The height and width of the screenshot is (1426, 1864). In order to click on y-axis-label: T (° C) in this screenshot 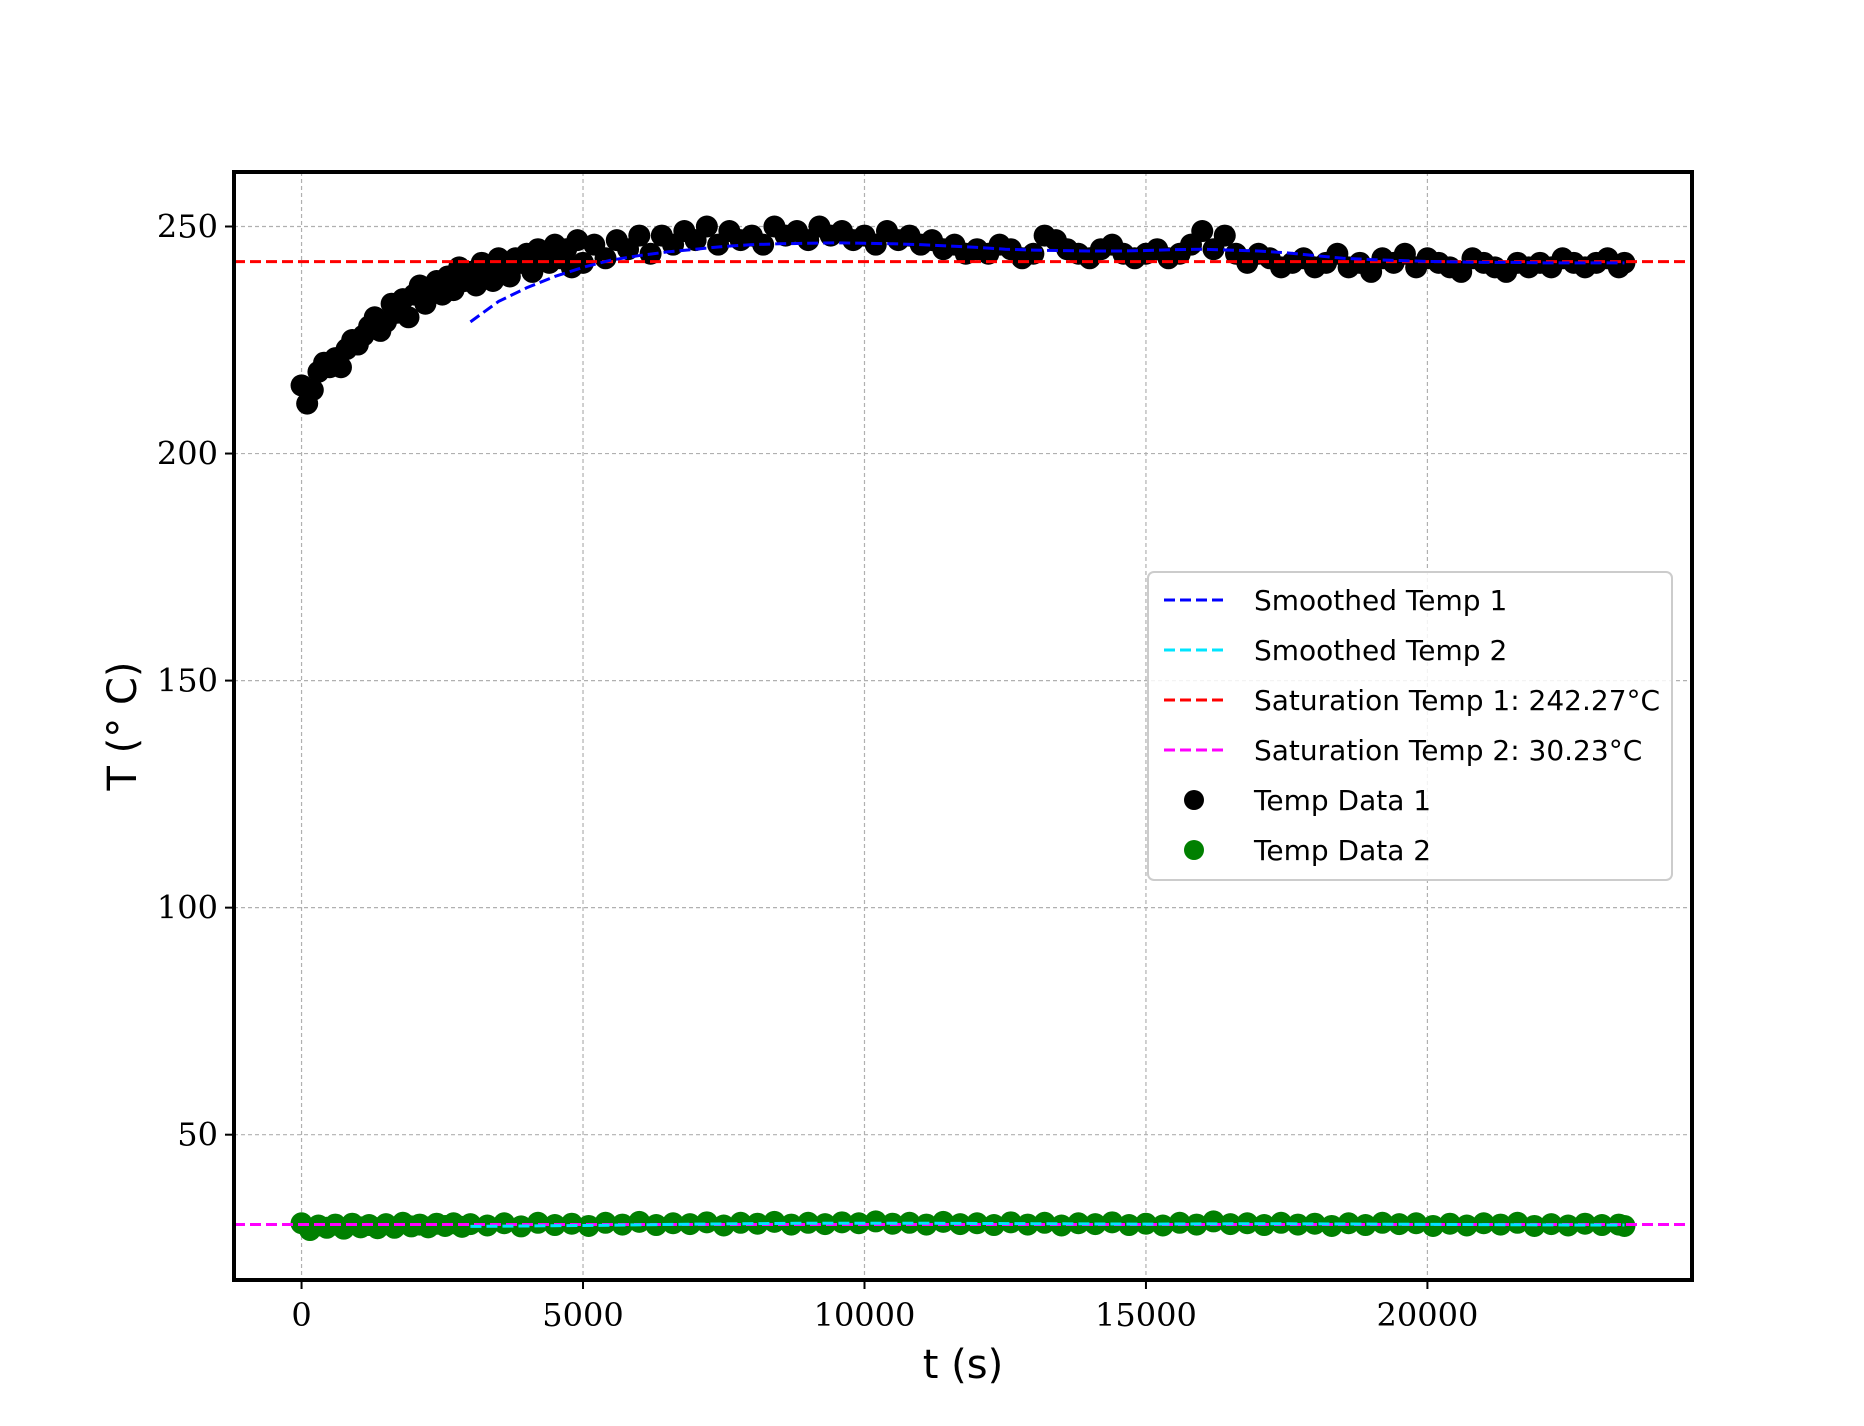, I will do `click(123, 726)`.